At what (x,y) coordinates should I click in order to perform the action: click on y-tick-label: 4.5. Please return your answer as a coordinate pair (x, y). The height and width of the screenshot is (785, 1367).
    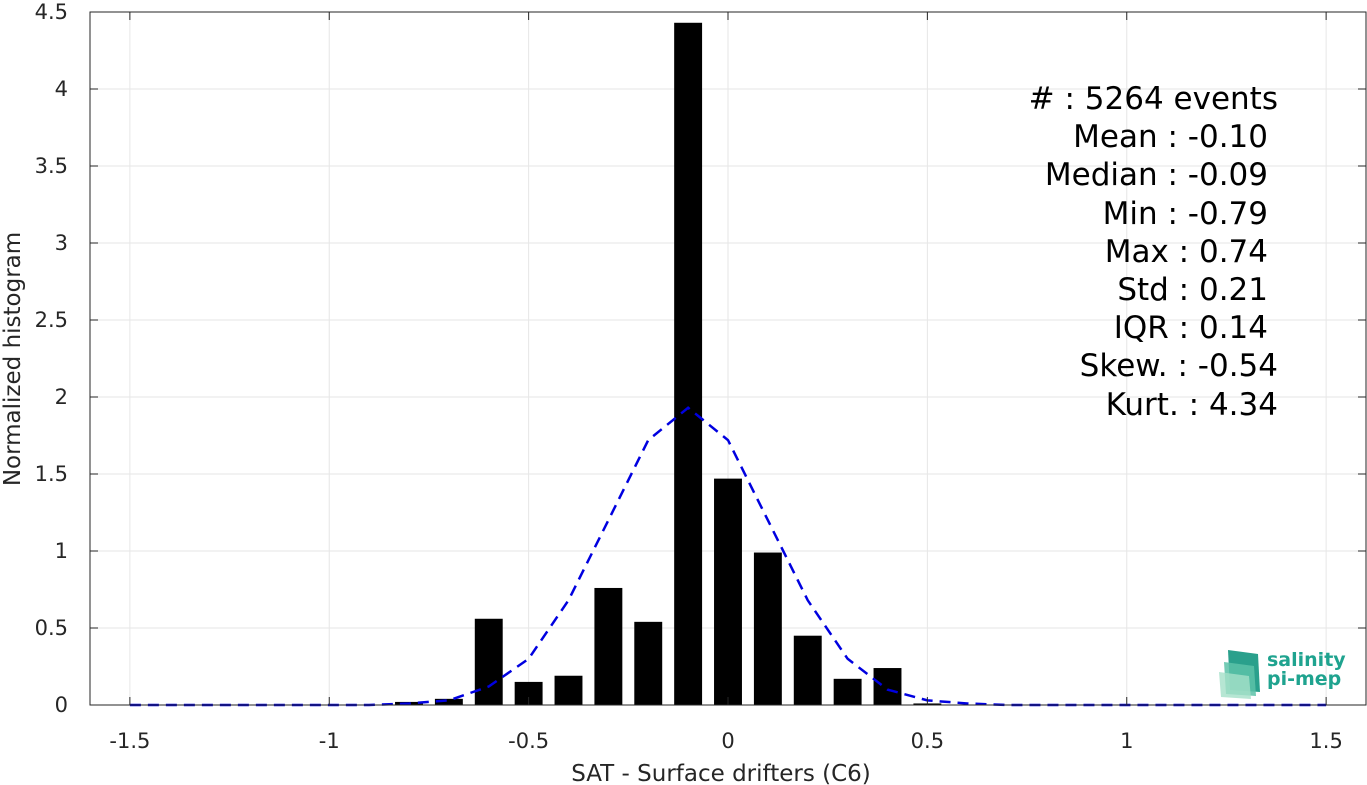
    Looking at the image, I should click on (51, 12).